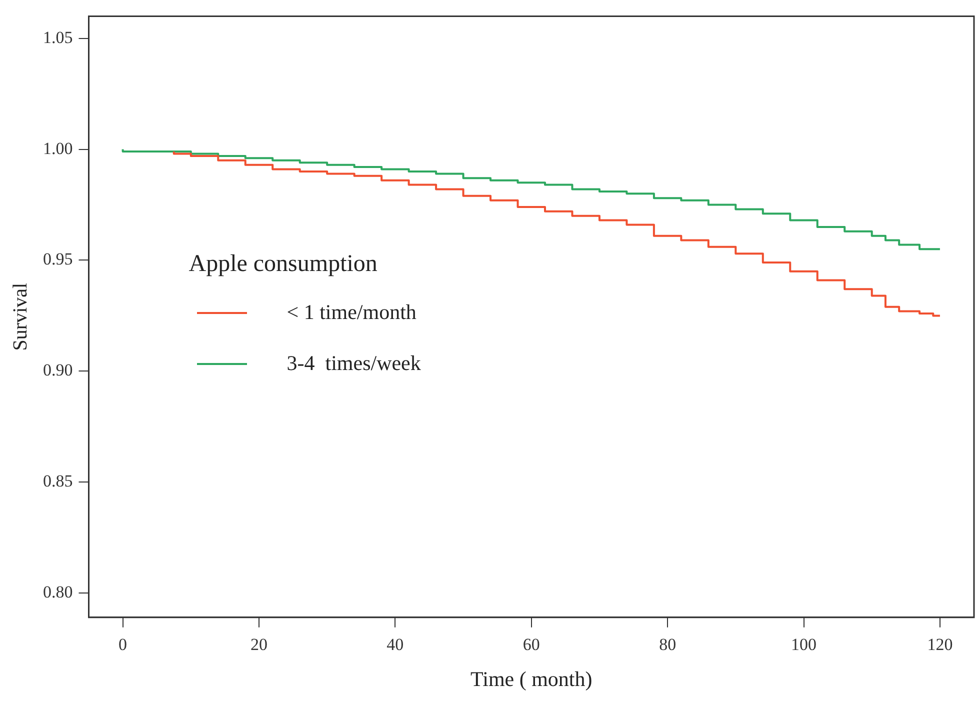 The image size is (976, 702). Describe the element at coordinates (123, 644) in the screenshot. I see `x-tick-label: 0` at that location.